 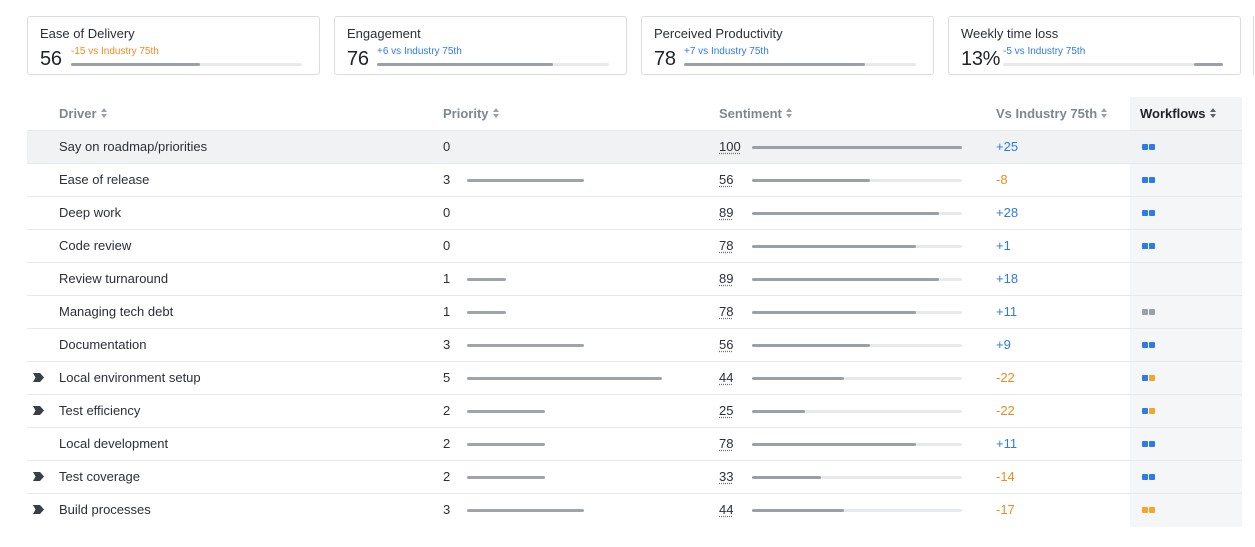 I want to click on driver-name: Deep work, so click(x=90, y=212).